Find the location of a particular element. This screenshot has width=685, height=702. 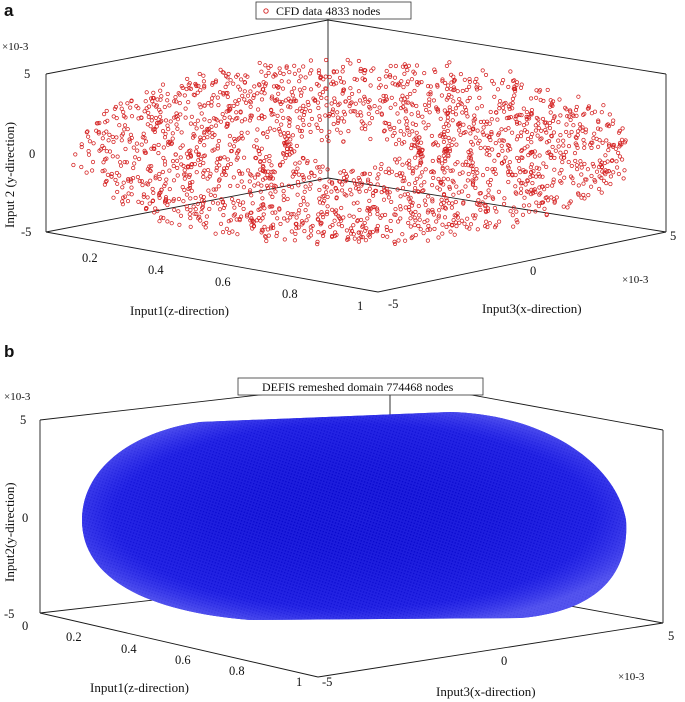

panel-b-y-tick-0: 0 is located at coordinates (504, 661).